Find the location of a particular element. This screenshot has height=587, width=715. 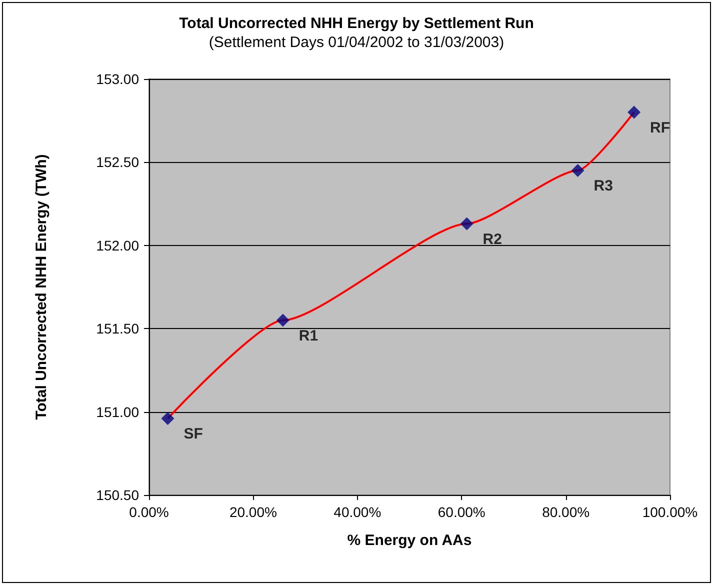

y-tick-label: 150.50 is located at coordinates (118, 495).